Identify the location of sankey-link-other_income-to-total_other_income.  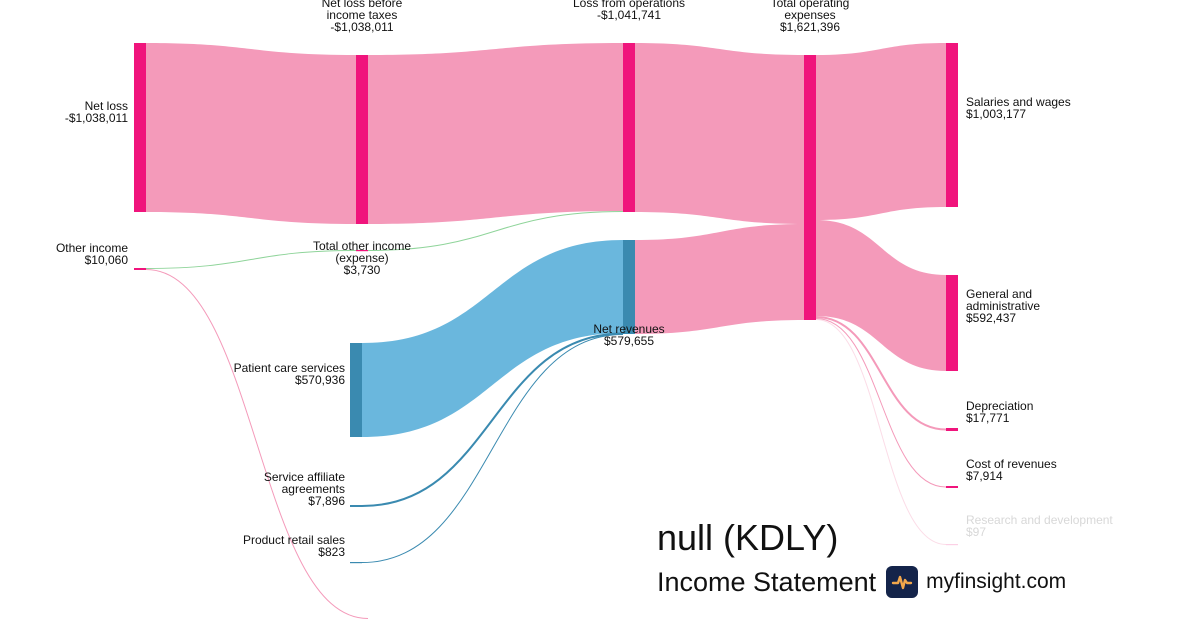
(251, 259).